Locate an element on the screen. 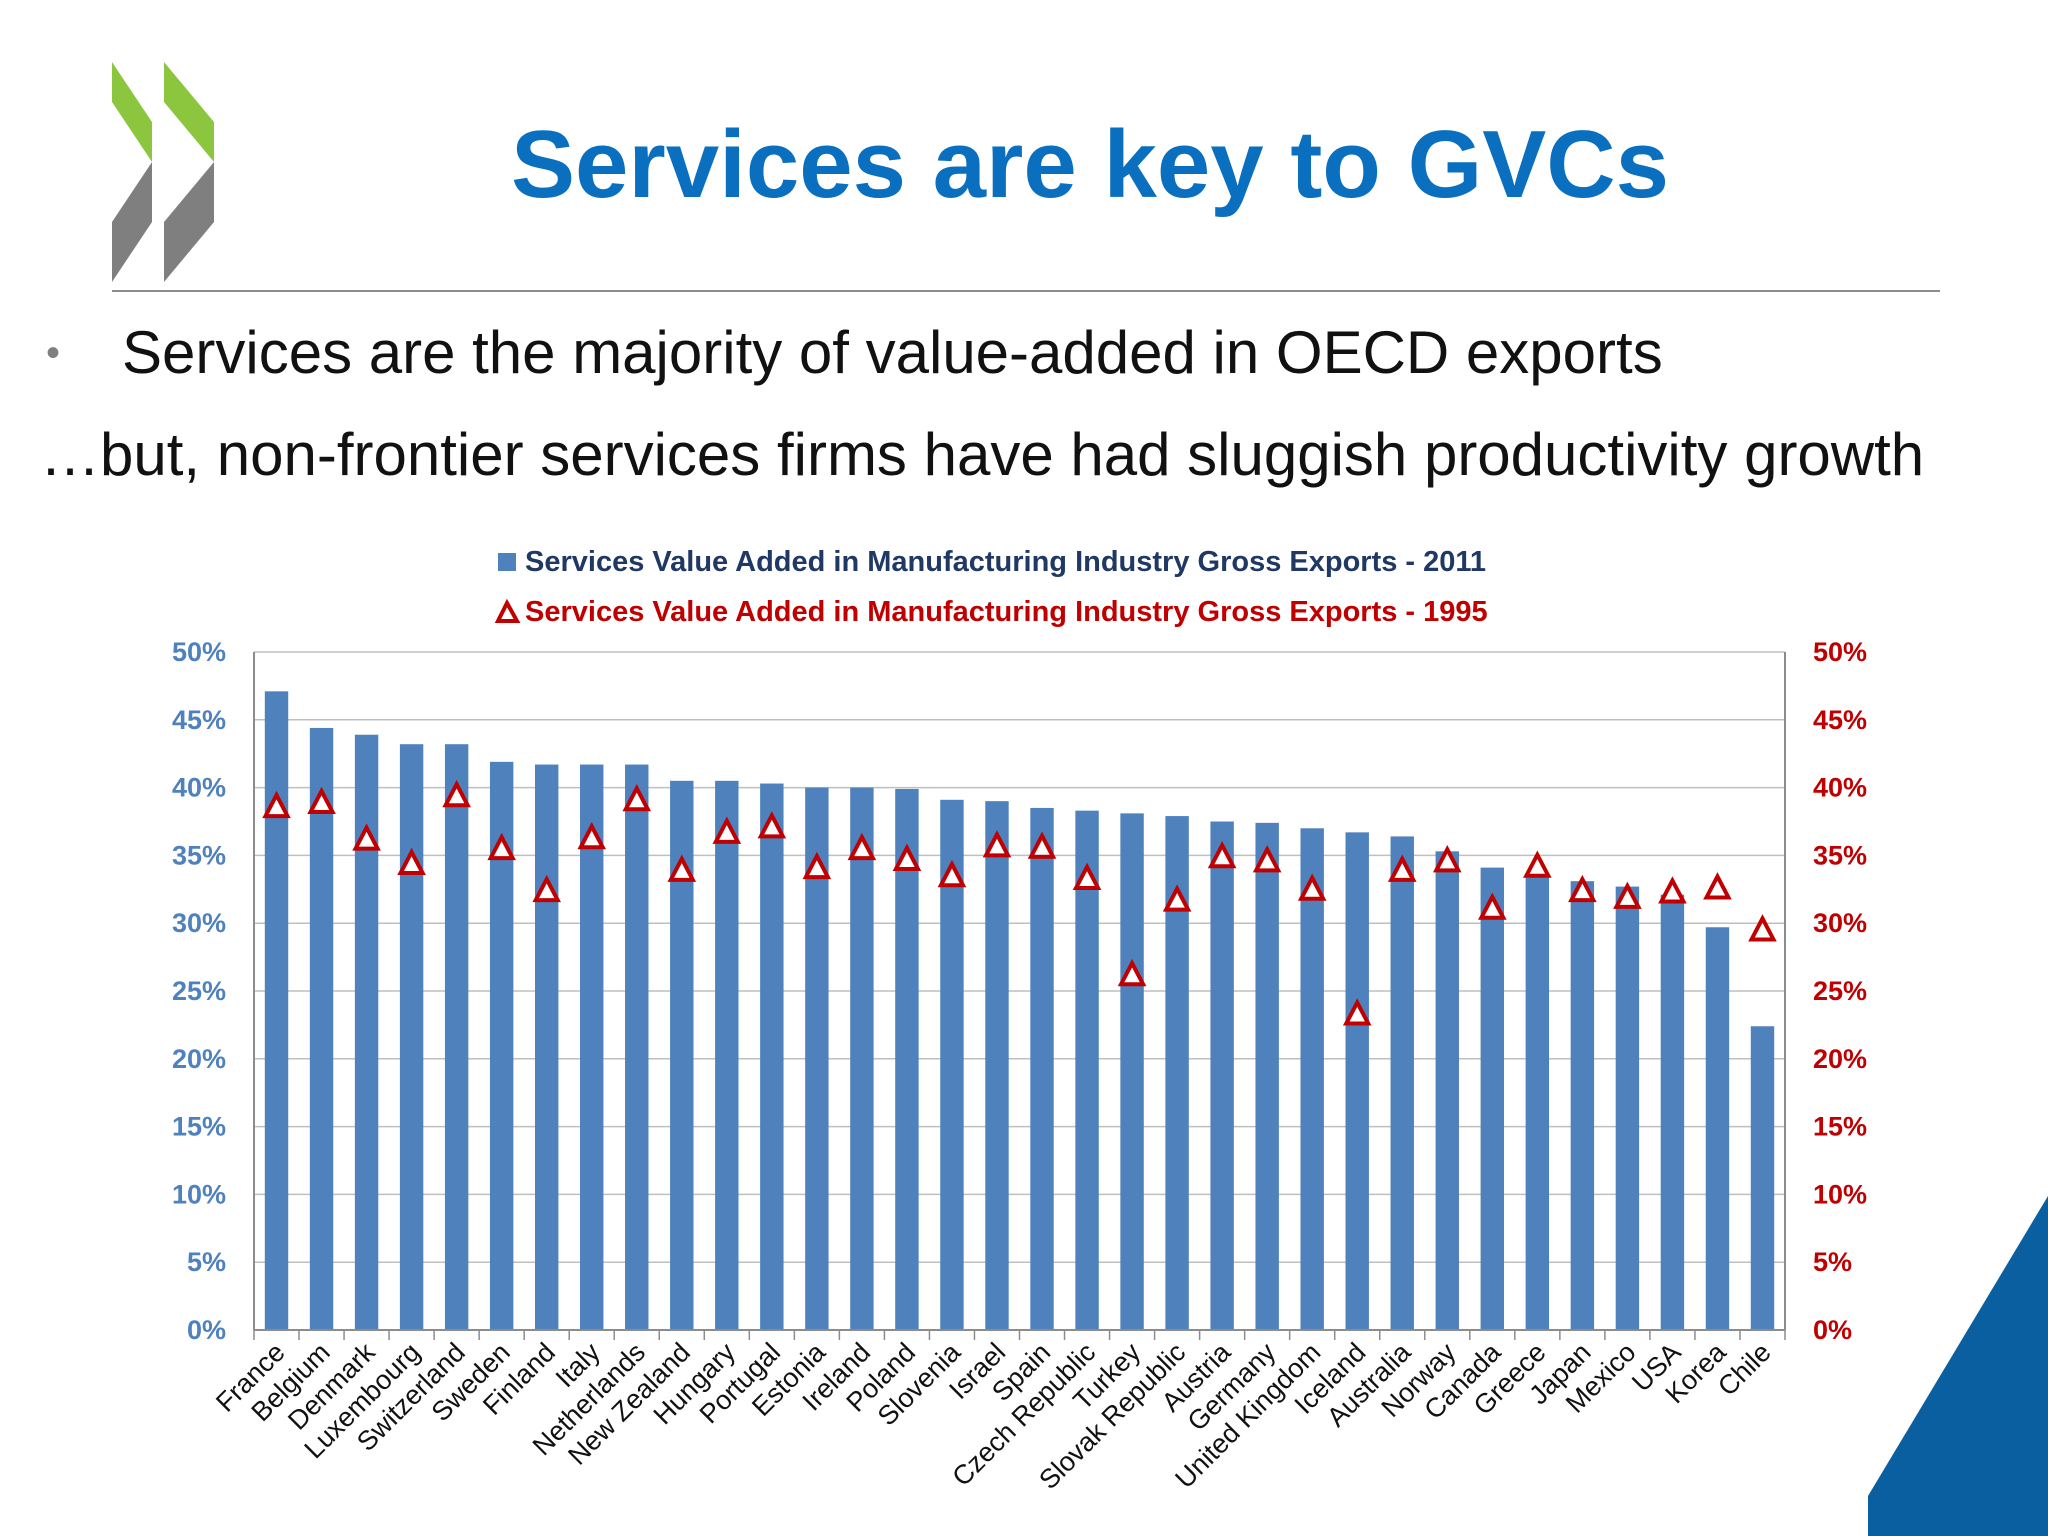 The width and height of the screenshot is (2048, 1536). y-tick-label: 25% is located at coordinates (199, 991).